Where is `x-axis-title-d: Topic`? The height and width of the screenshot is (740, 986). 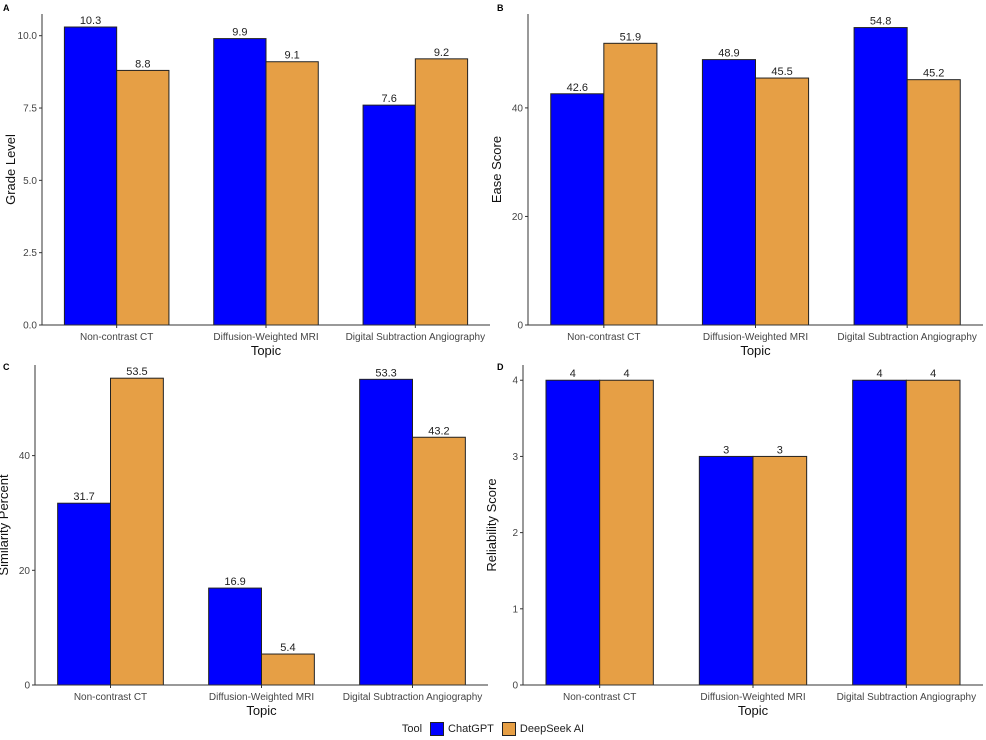 x-axis-title-d: Topic is located at coordinates (753, 710).